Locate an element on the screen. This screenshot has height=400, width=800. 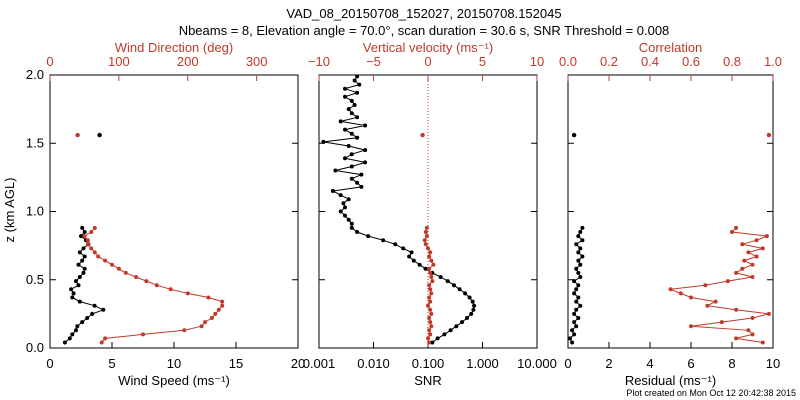
x-tick-label: 6 is located at coordinates (690, 363).